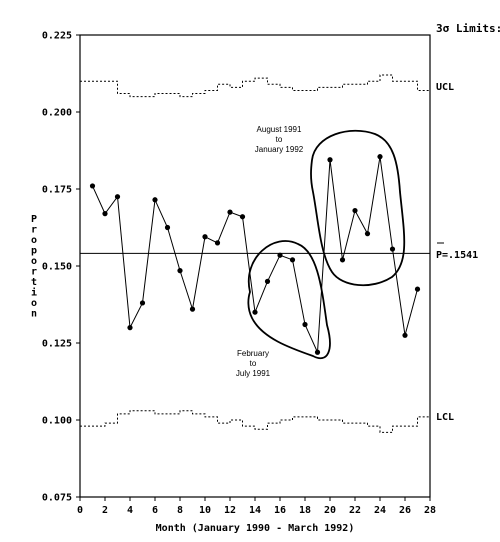  What do you see at coordinates (355, 510) in the screenshot?
I see `x-tick-label: 22` at bounding box center [355, 510].